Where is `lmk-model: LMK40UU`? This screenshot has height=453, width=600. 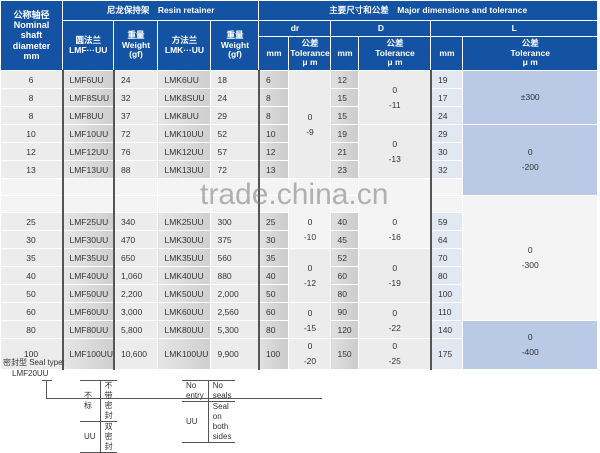
lmk-model: LMK40UU is located at coordinates (184, 275).